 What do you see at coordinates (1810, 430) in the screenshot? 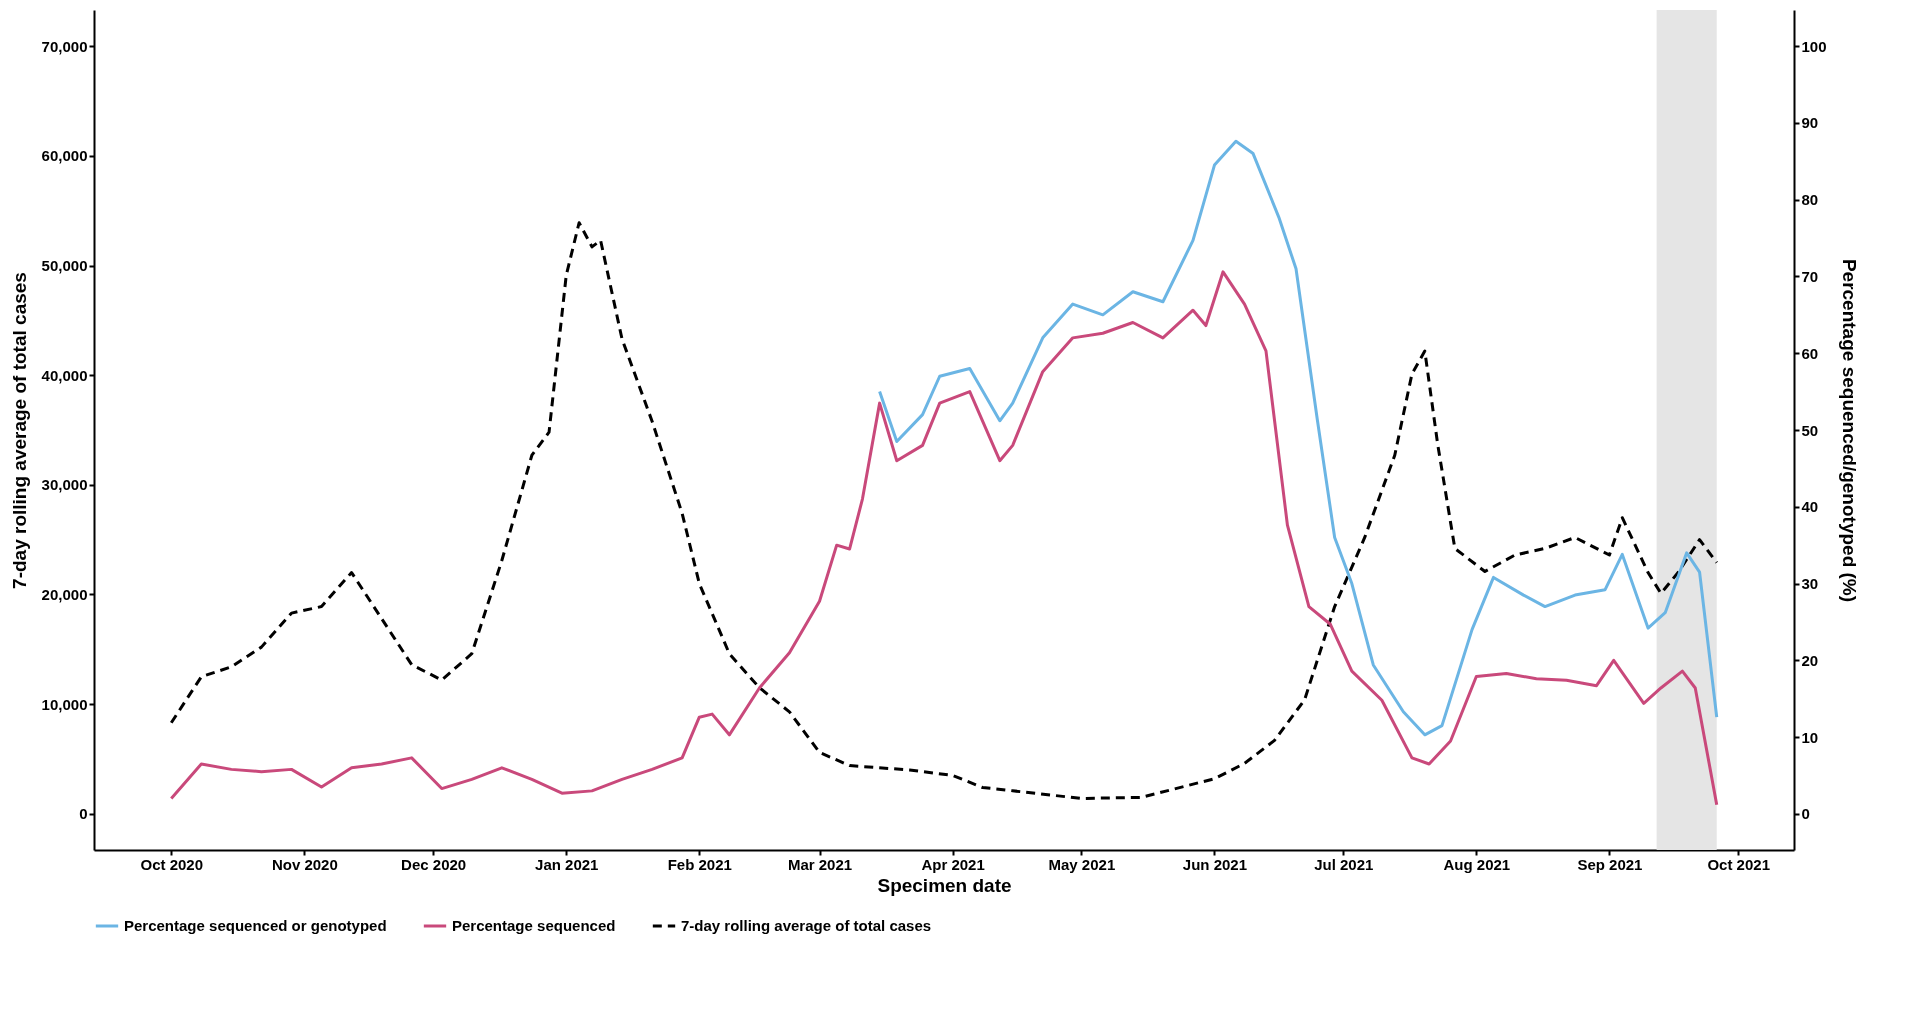
I see `y2-tick-label: 50` at bounding box center [1810, 430].